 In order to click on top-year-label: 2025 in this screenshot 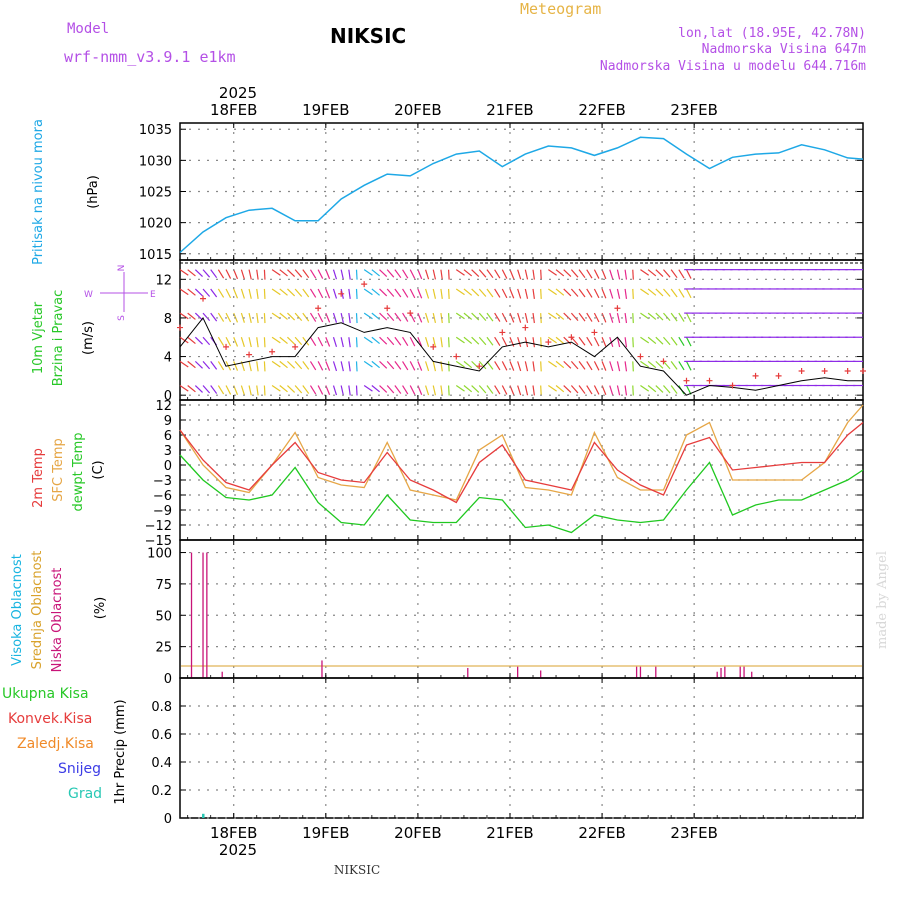, I will do `click(238, 93)`.